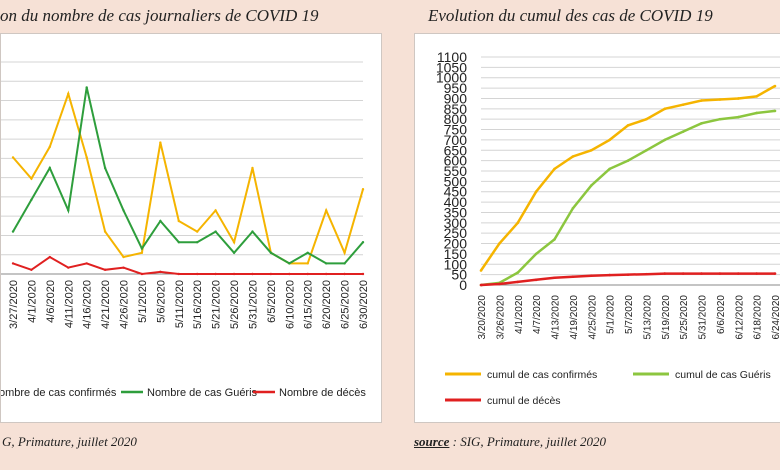 This screenshot has height=470, width=780. I want to click on source-label: source, so click(432, 441).